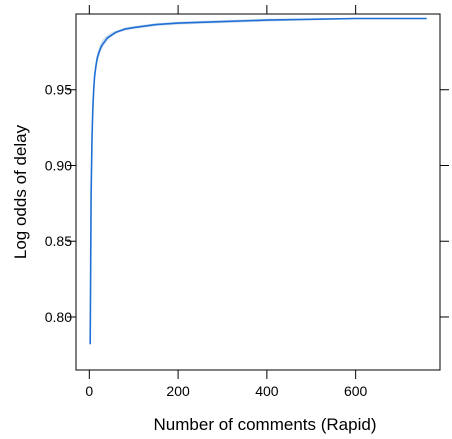  What do you see at coordinates (226, 391) in the screenshot?
I see `x-tick-labels: 0 200 400 600` at bounding box center [226, 391].